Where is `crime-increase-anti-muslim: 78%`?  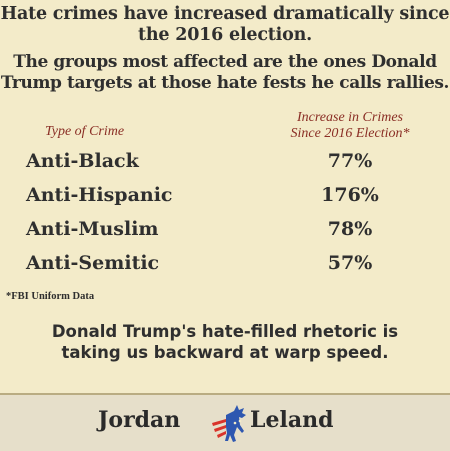
crime-increase-anti-muslim: 78% is located at coordinates (350, 229).